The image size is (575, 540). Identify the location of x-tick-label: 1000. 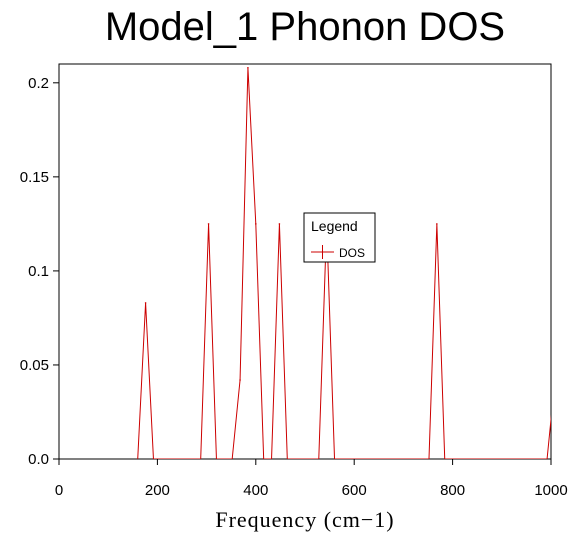
(550, 490).